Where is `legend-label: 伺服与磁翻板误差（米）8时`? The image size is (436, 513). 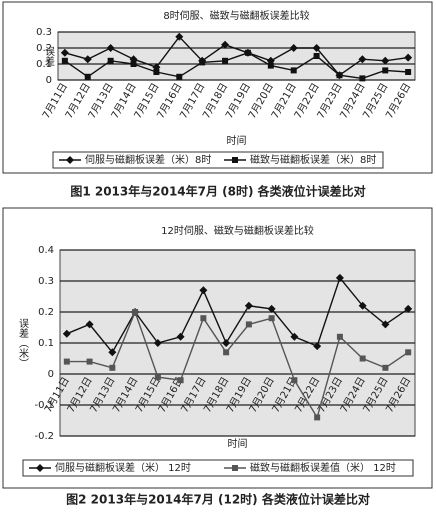 legend-label: 伺服与磁翻板误差（米）8时 is located at coordinates (148, 159).